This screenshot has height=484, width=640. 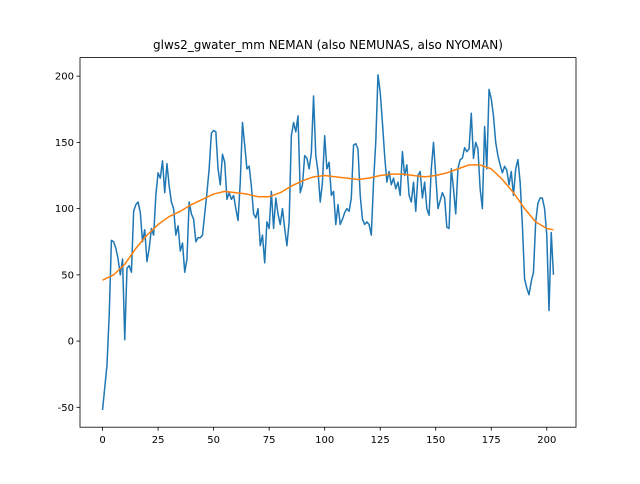 What do you see at coordinates (64, 209) in the screenshot?
I see `y-tick-label: 100` at bounding box center [64, 209].